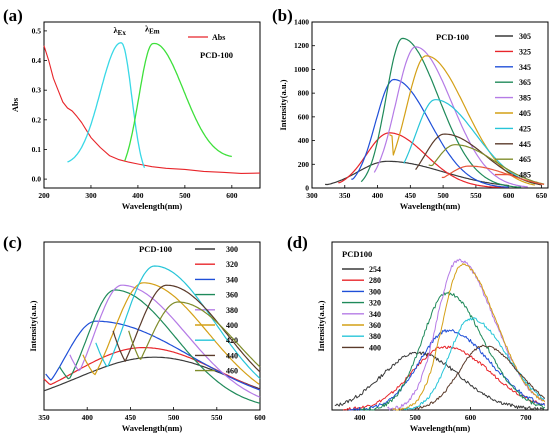 The height and width of the screenshot is (447, 550). Describe the element at coordinates (525, 67) in the screenshot. I see `legend-entry: 345` at that location.